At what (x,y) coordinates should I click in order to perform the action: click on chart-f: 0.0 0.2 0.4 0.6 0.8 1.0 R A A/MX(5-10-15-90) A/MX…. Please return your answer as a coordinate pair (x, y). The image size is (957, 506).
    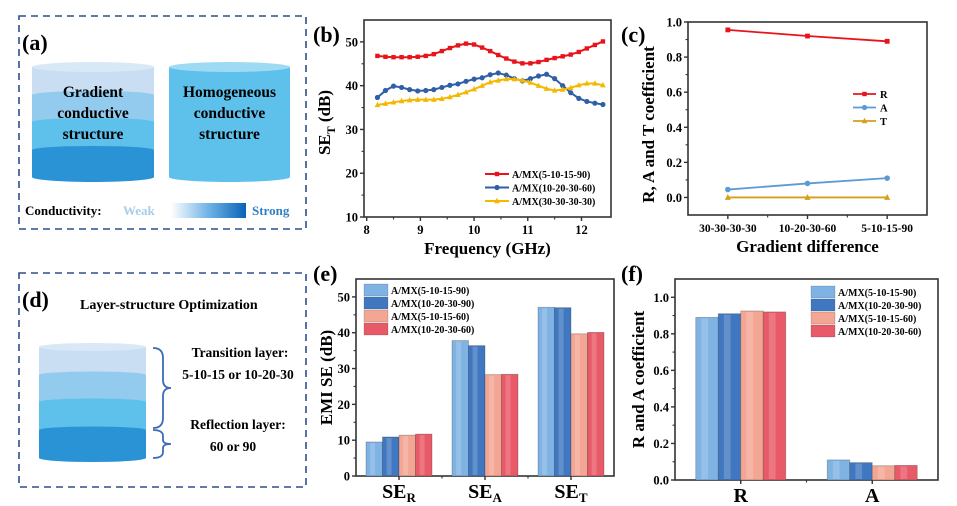
    Looking at the image, I should click on (784, 392).